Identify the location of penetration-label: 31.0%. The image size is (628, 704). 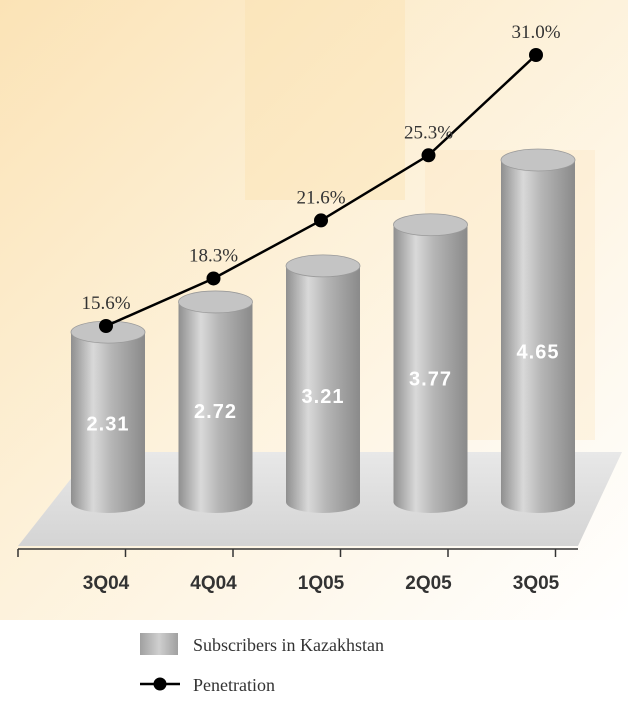
(535, 32).